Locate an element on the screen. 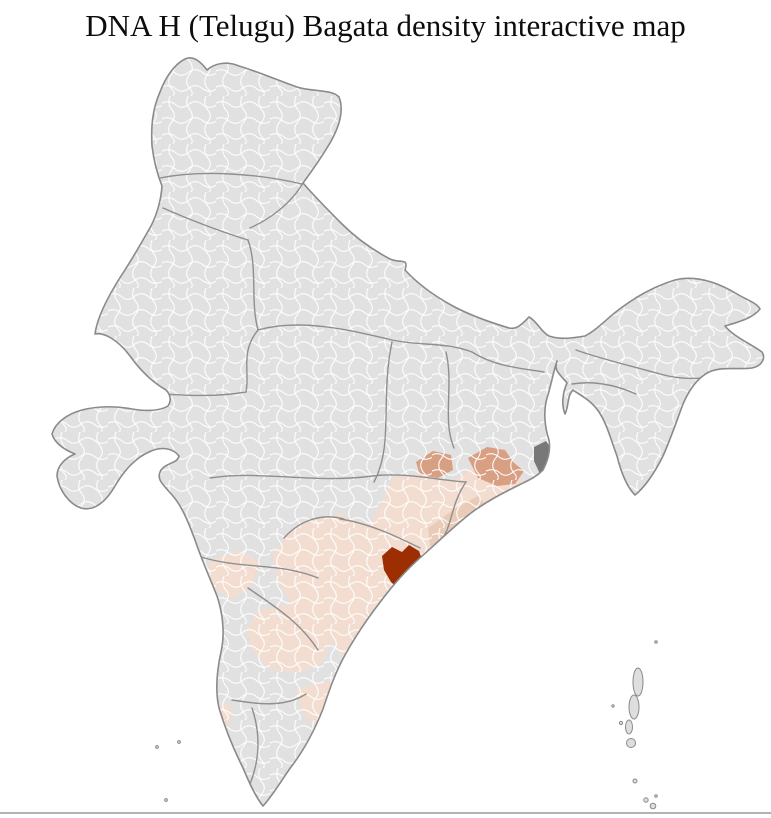 This screenshot has height=818, width=771. high-density-district-visakhapatnam is located at coordinates (405, 568).